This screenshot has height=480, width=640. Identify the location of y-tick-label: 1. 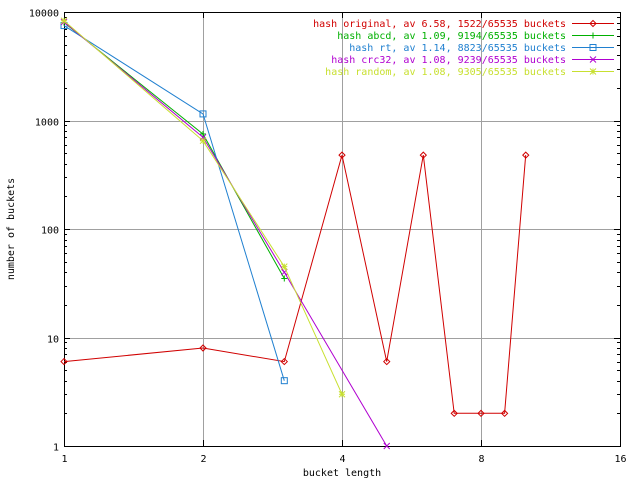
(56, 448).